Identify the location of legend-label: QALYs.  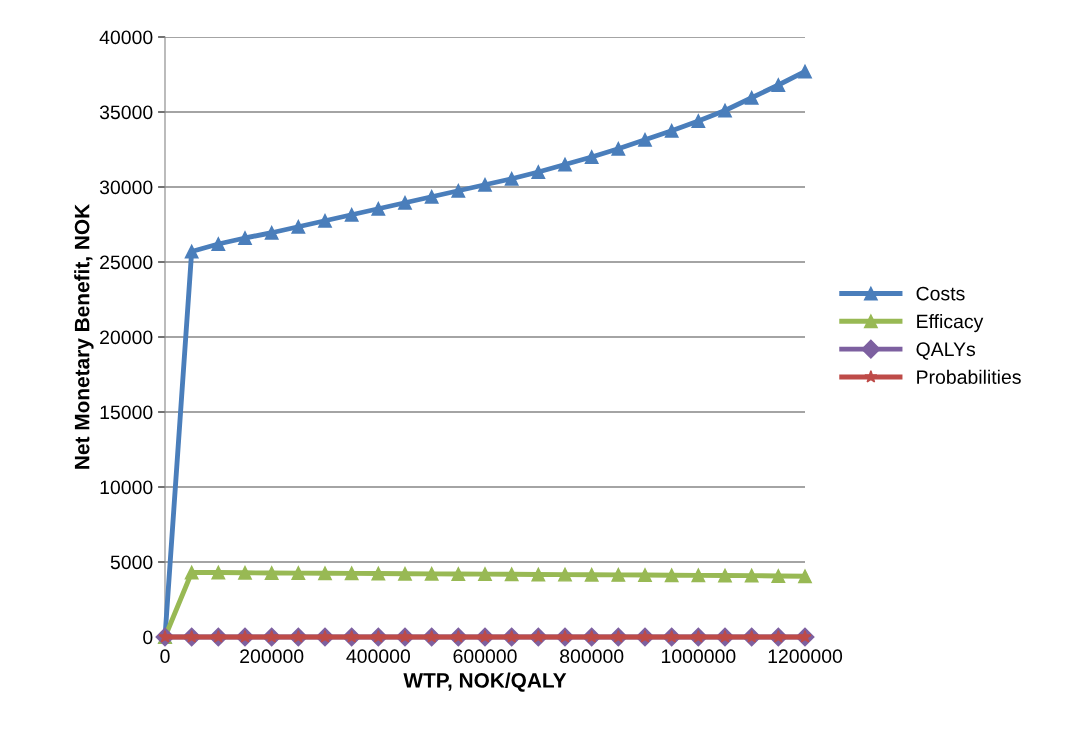
(946, 351).